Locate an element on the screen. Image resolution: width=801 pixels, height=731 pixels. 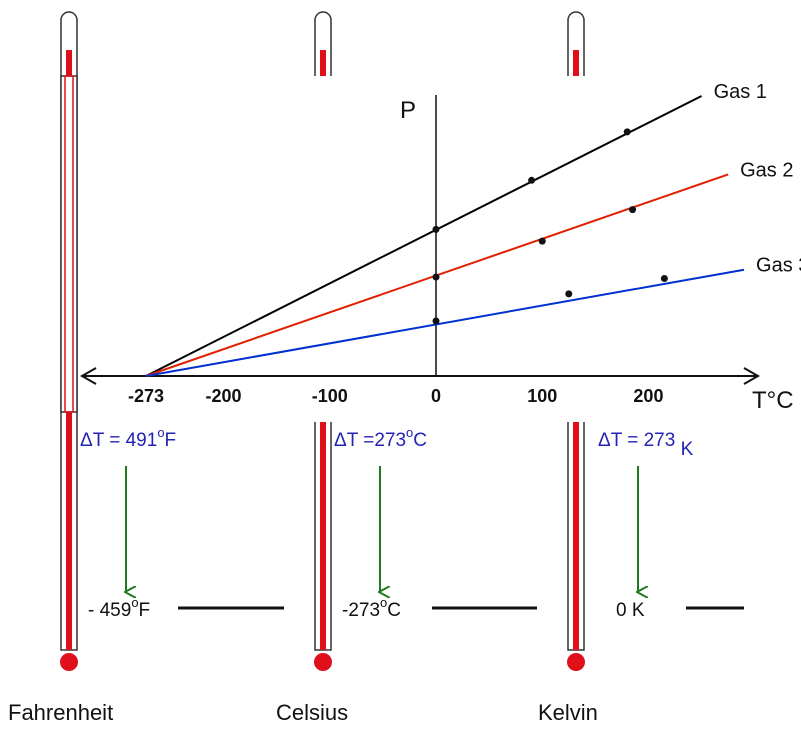
scale-label-kelvin: Kelvin is located at coordinates (568, 712).